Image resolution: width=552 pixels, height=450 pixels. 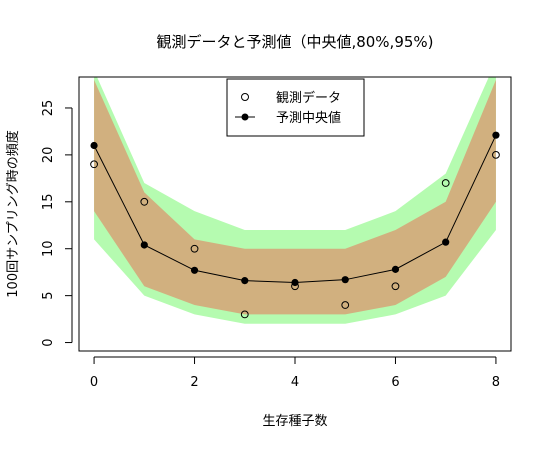 I want to click on y-tick-label: 25, so click(x=48, y=108).